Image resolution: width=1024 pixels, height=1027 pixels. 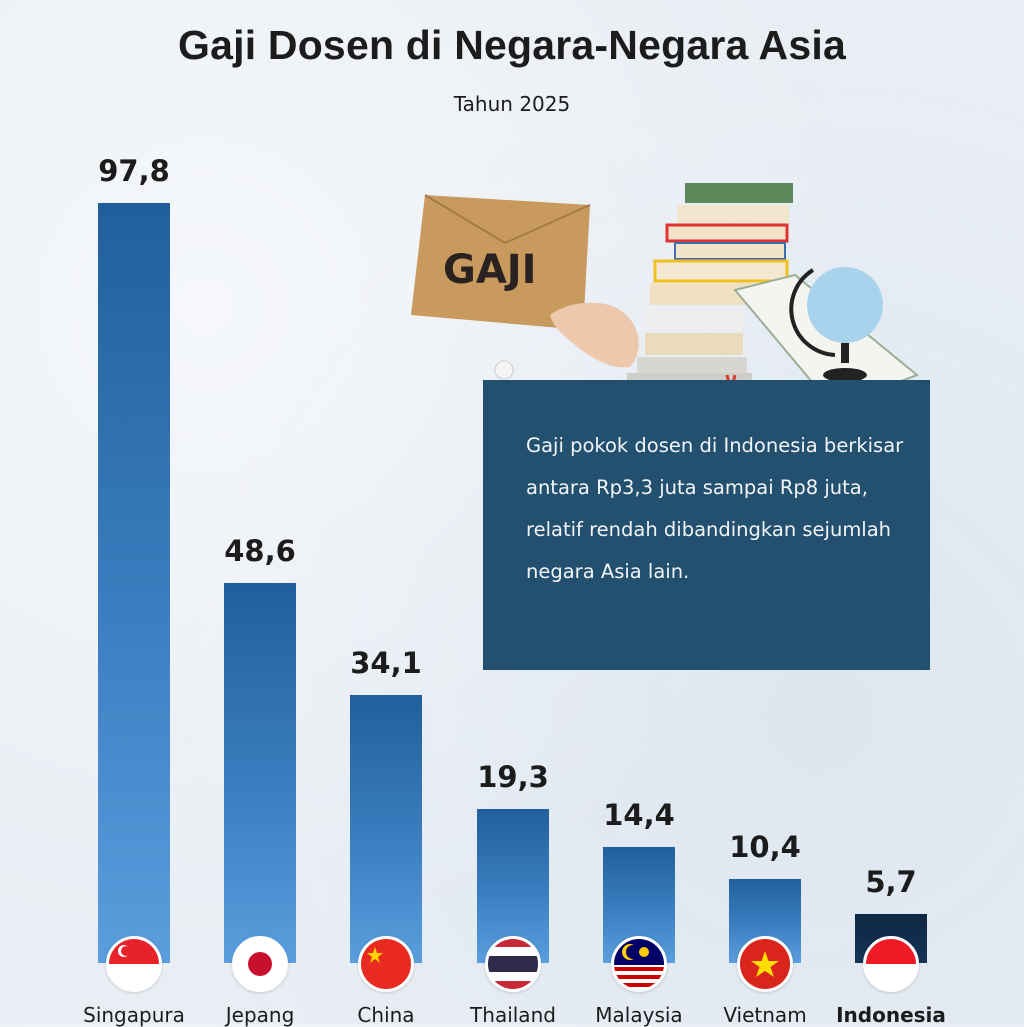 What do you see at coordinates (665, 296) in the screenshot?
I see `salary-books-illustration: GAJI` at bounding box center [665, 296].